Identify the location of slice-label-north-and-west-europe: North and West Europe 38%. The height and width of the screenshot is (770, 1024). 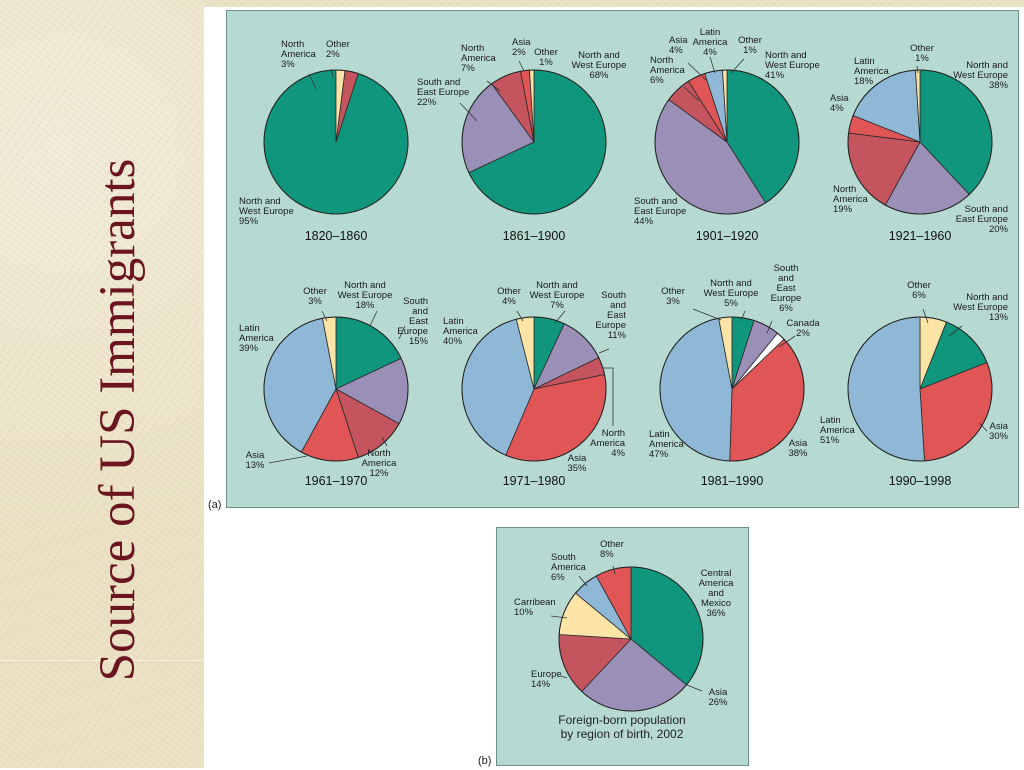
(980, 75).